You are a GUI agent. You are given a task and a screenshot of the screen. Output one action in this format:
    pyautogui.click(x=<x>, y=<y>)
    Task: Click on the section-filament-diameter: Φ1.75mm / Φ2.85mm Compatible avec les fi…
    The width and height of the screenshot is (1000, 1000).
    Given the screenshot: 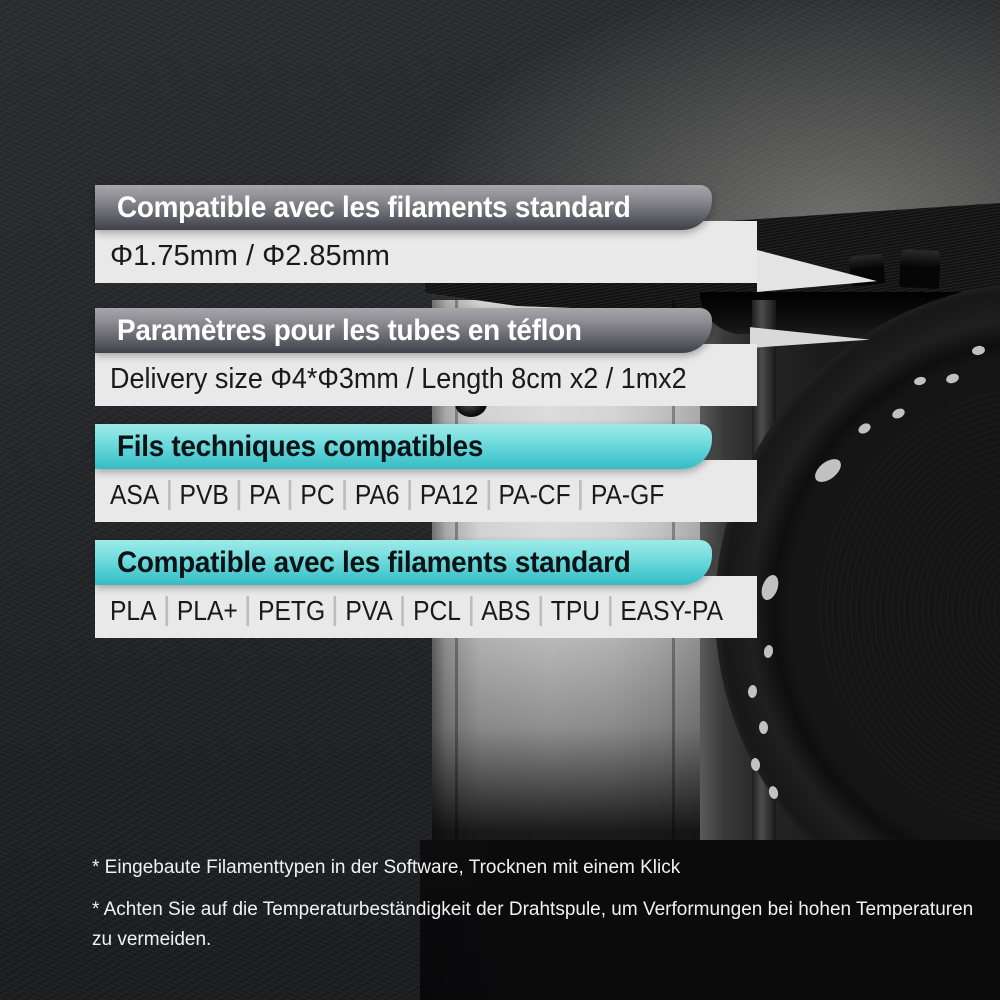 What is the action you would take?
    pyautogui.click(x=426, y=234)
    